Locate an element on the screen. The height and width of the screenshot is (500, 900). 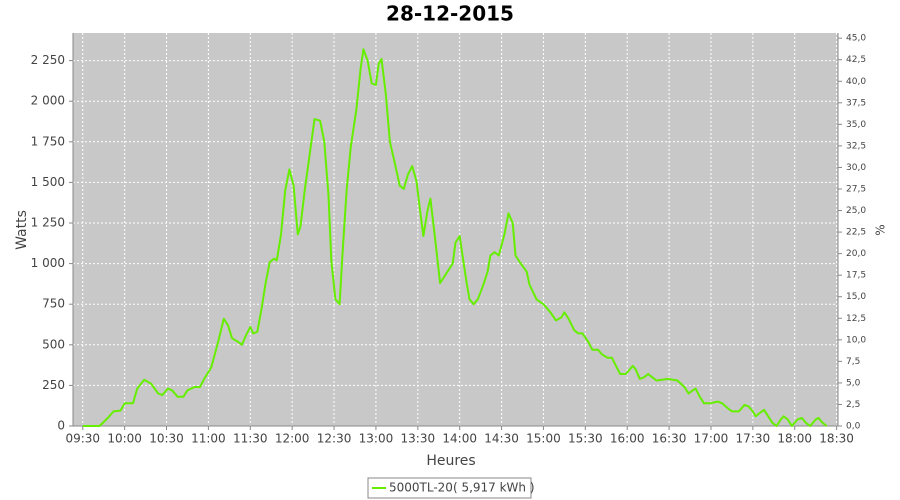
y2-tick-label: 20,0 is located at coordinates (856, 254).